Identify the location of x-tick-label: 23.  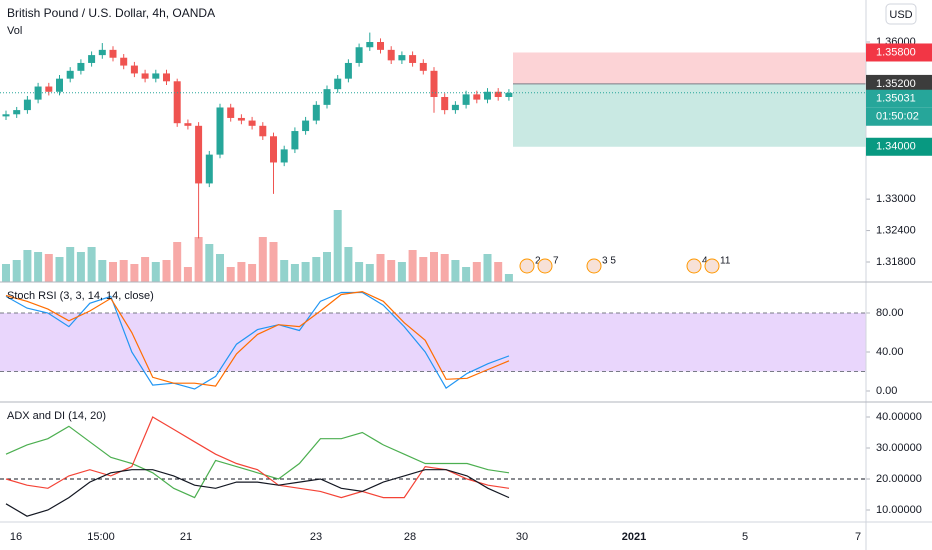
(316, 537).